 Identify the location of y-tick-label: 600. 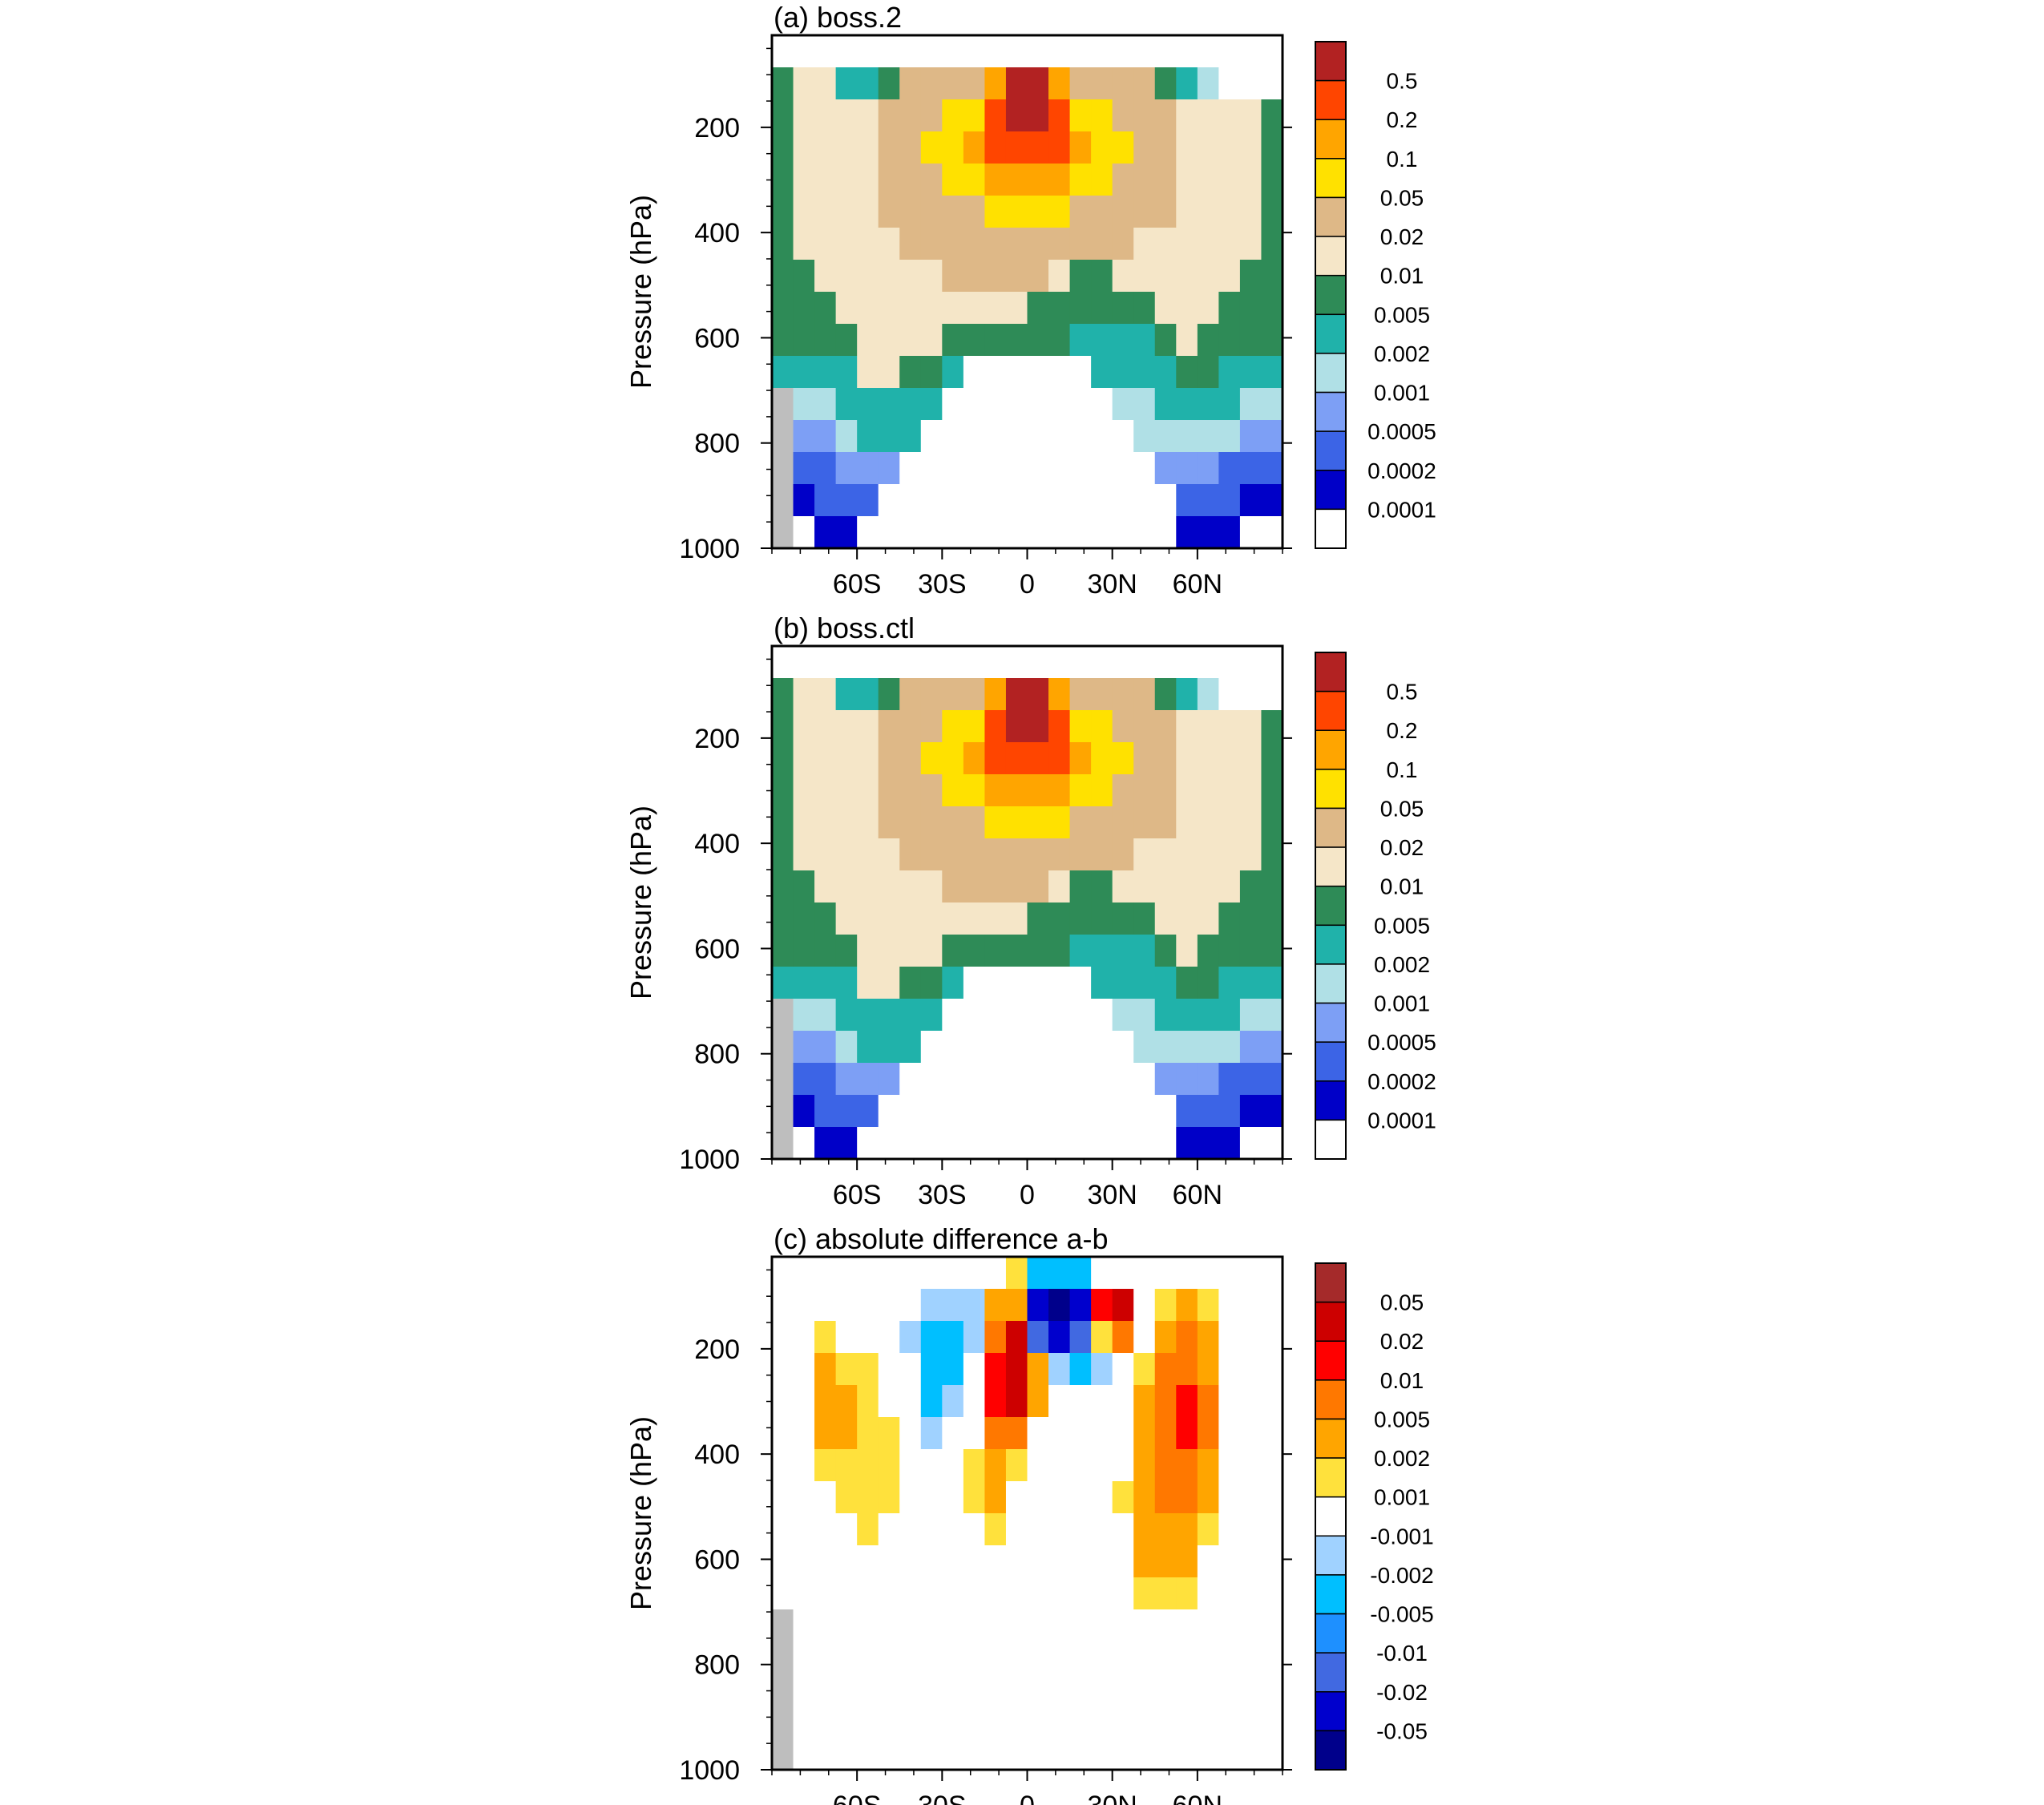
(717, 1560).